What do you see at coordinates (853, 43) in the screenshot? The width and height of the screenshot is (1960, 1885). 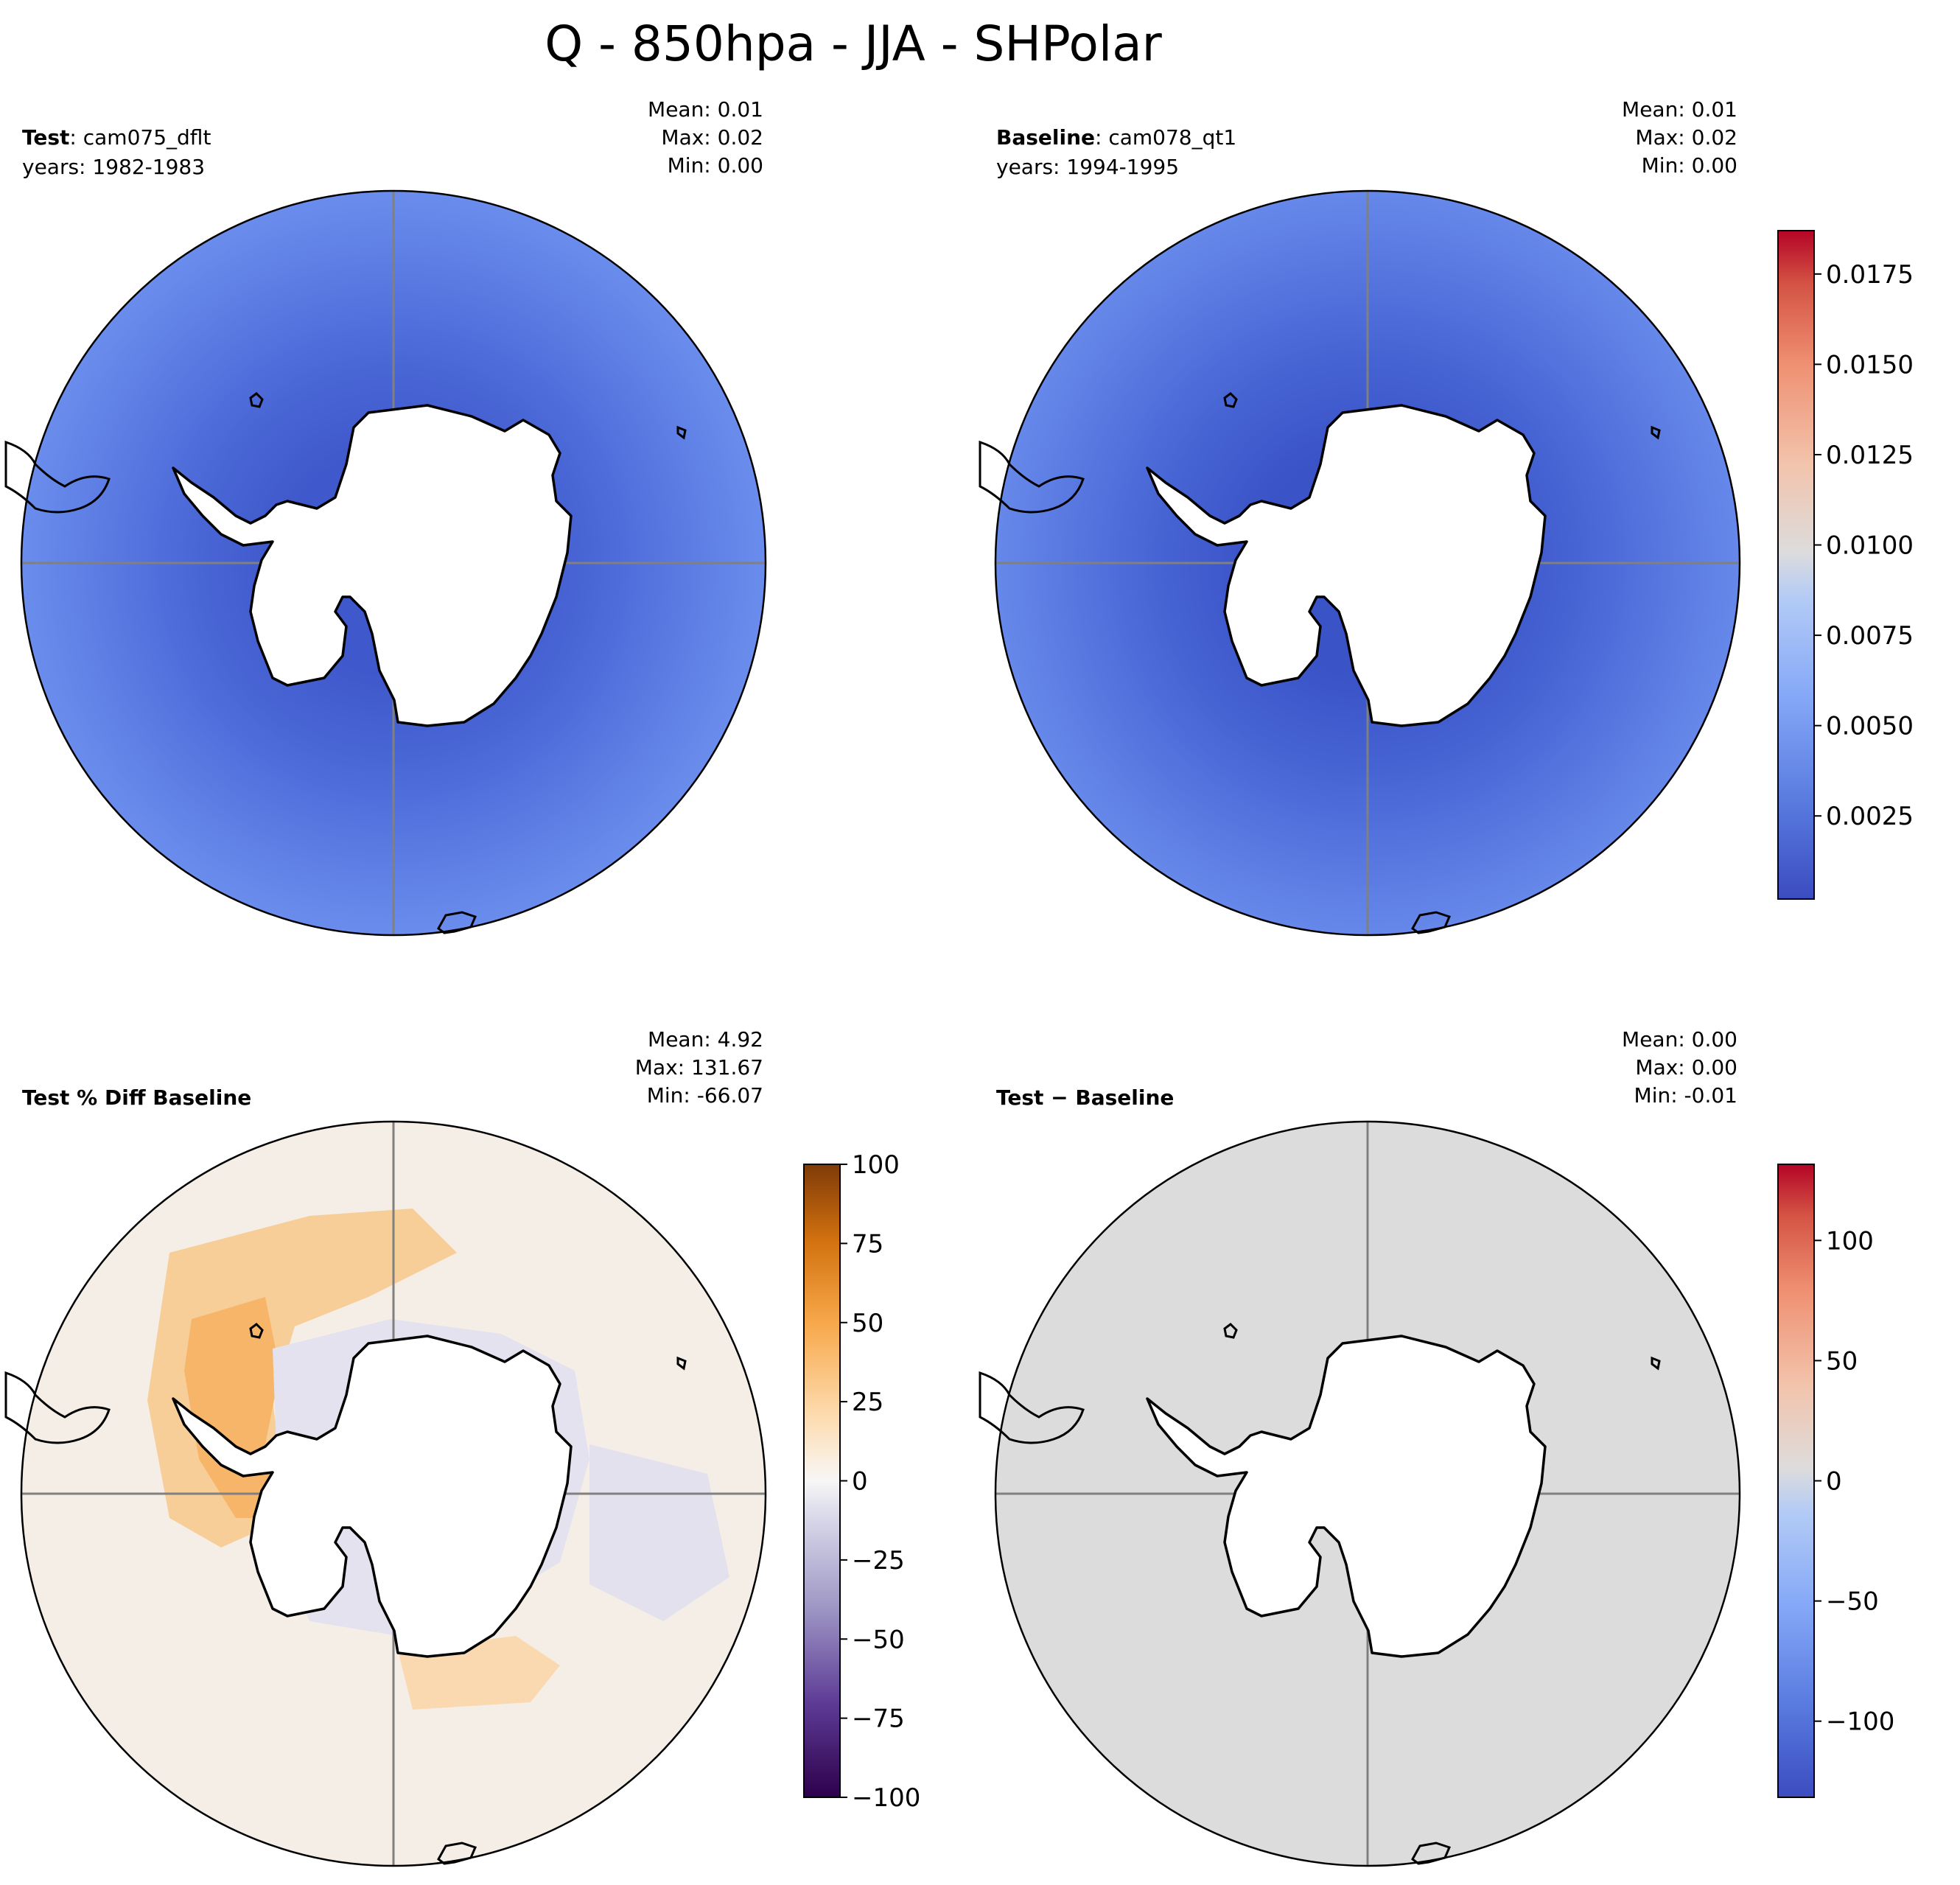 I see `figure-title: Q - 850hpa - JJA - SHPolar` at bounding box center [853, 43].